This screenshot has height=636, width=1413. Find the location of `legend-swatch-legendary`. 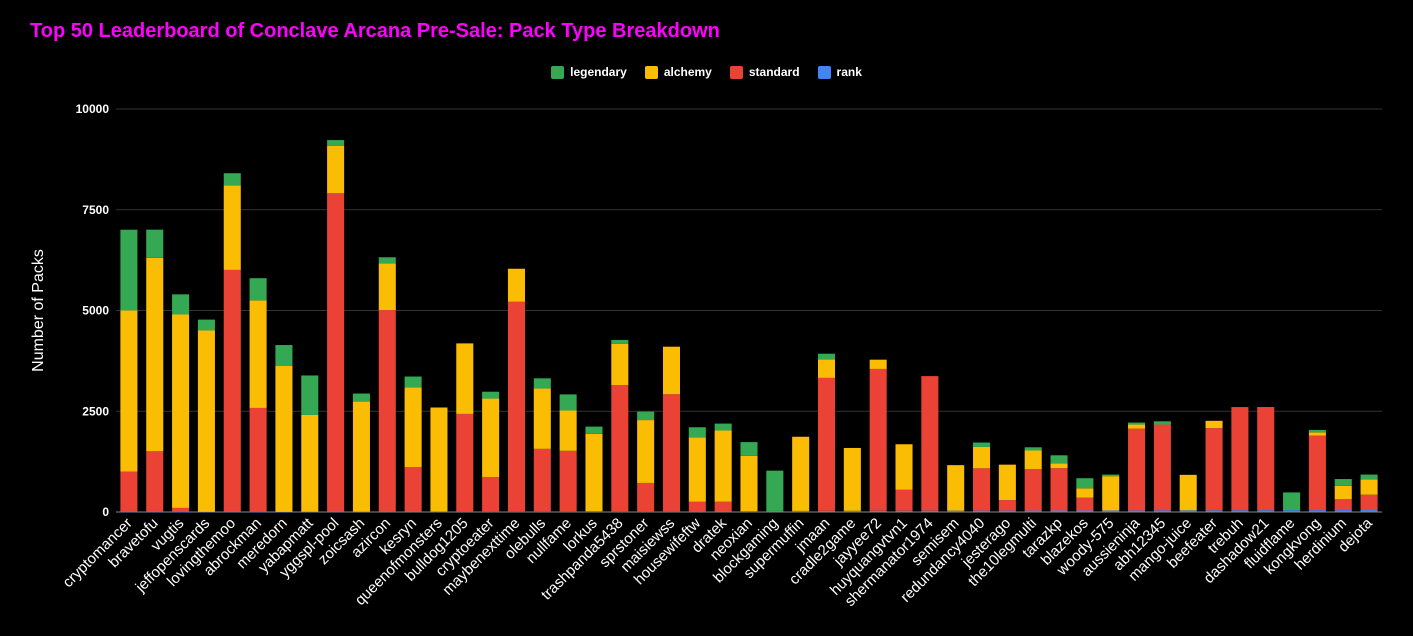

legend-swatch-legendary is located at coordinates (558, 72).